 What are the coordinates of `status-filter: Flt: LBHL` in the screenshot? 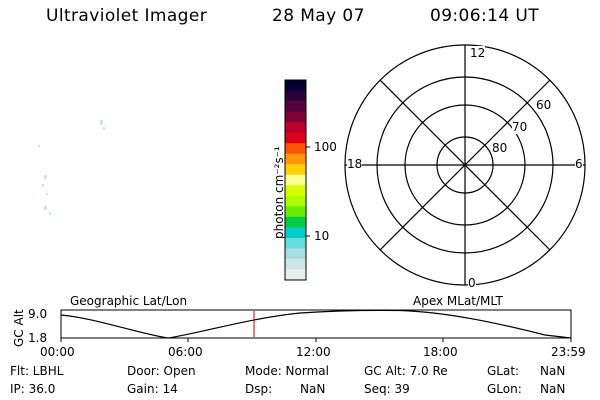 It's located at (37, 371).